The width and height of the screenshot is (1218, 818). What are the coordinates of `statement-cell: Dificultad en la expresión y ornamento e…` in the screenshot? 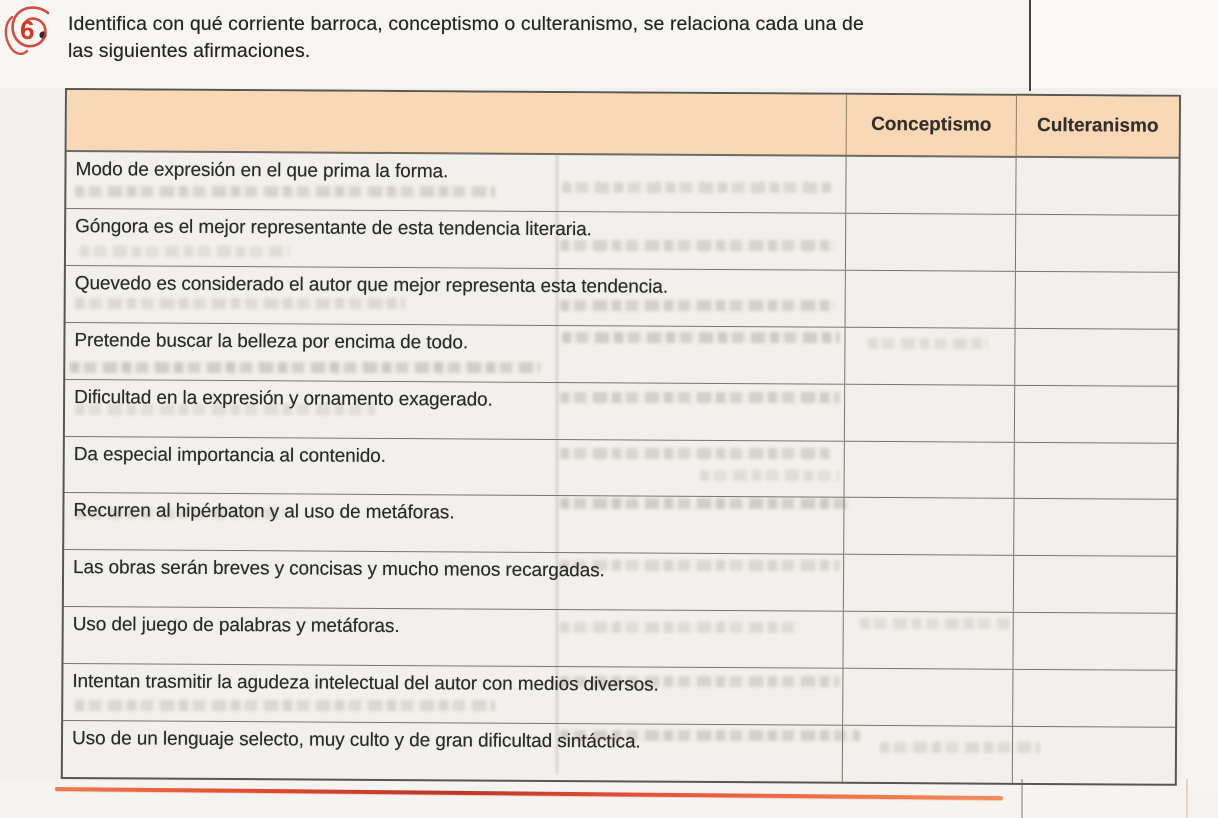 It's located at (455, 410).